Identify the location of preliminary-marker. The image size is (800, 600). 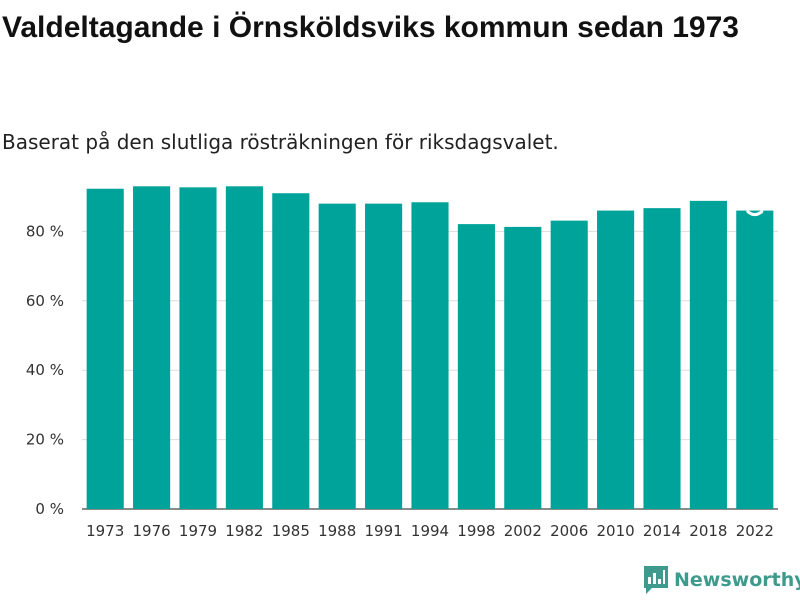
(755, 213).